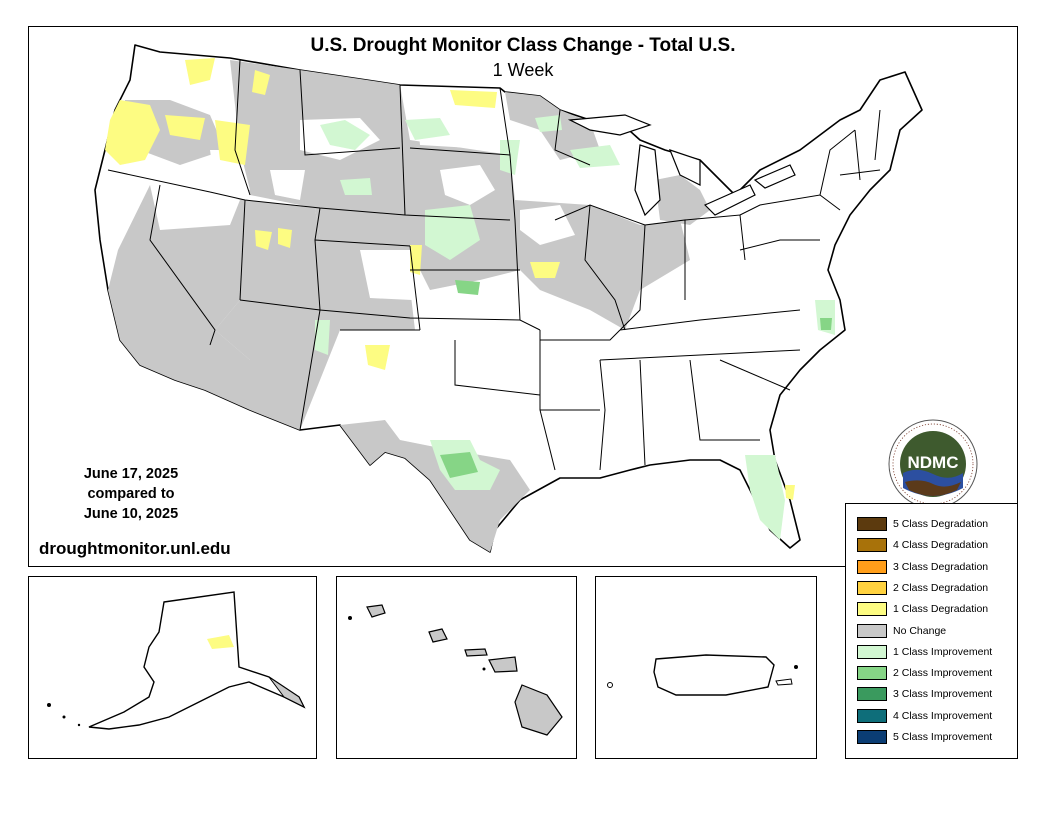  I want to click on legend-item: 2 Class Improvement, so click(924, 673).